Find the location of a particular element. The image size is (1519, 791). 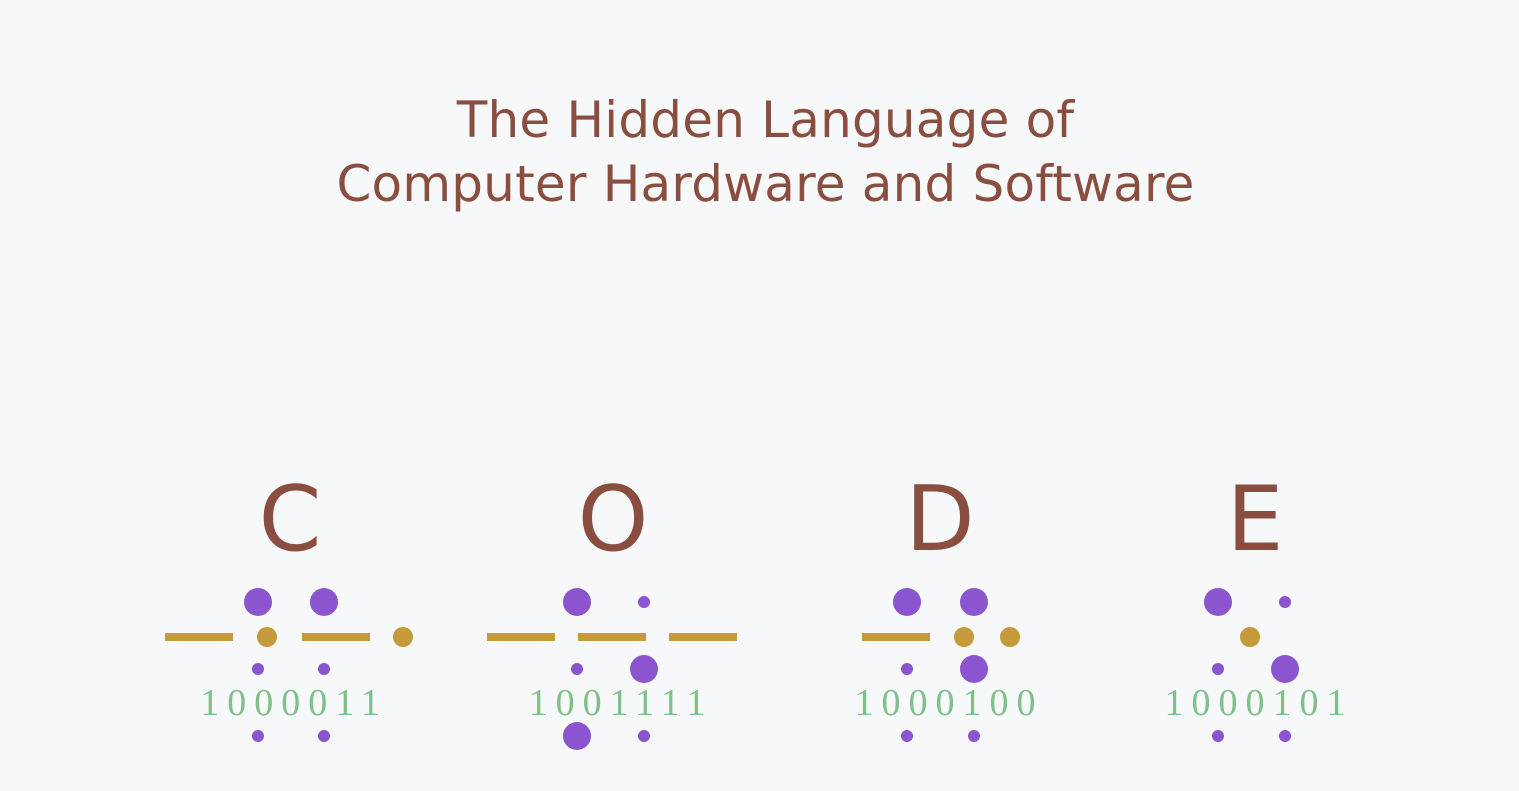

morse-o is located at coordinates (612, 637).